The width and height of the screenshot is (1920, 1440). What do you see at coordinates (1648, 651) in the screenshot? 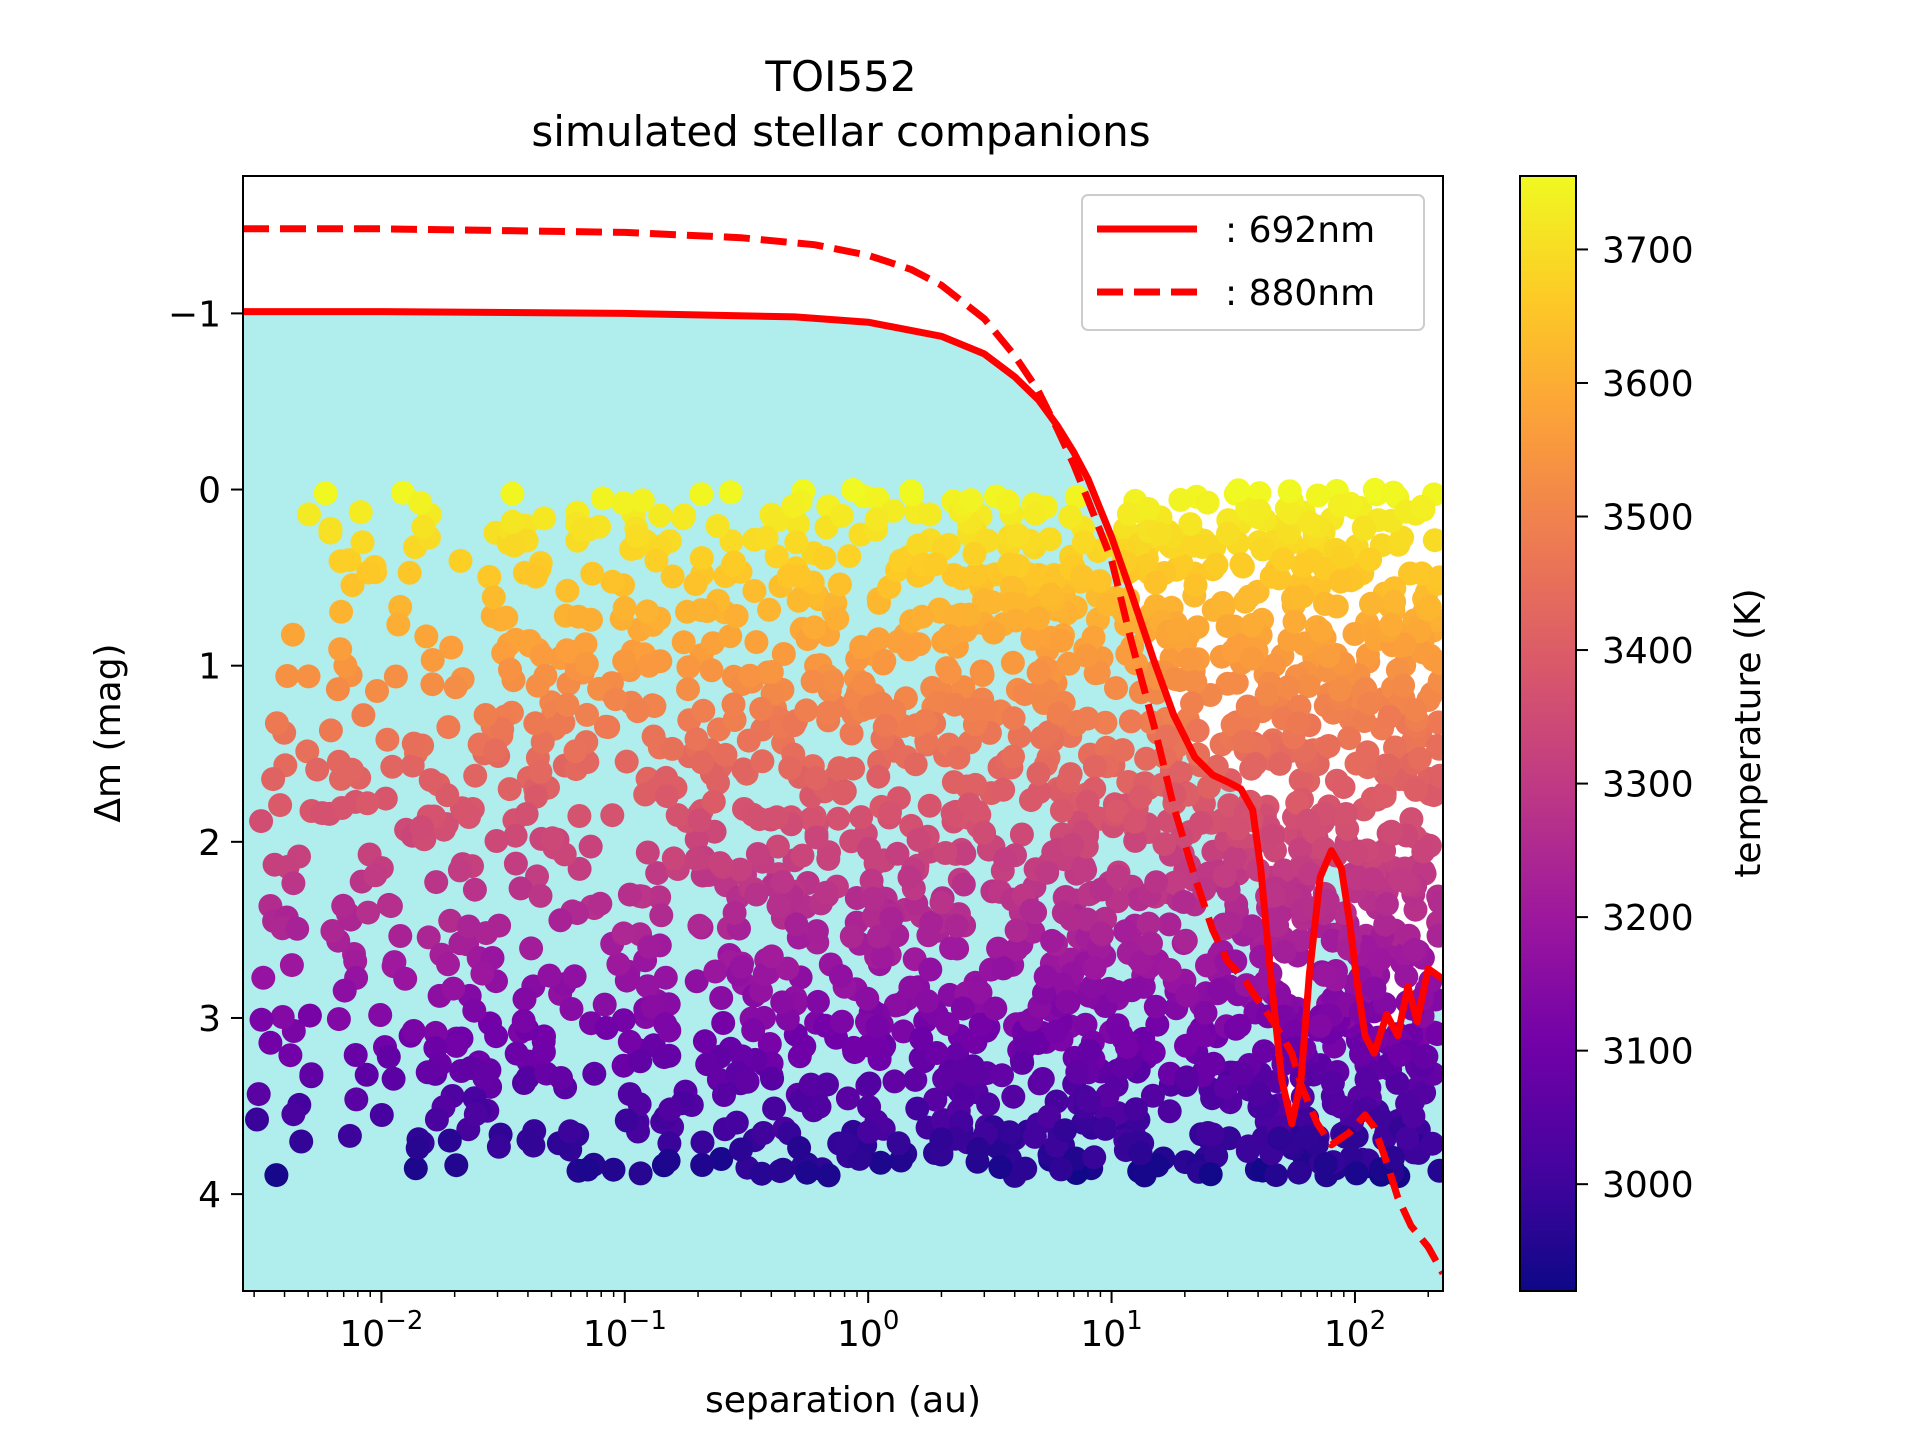
I see `colorbar-tick-label: 3400` at bounding box center [1648, 651].